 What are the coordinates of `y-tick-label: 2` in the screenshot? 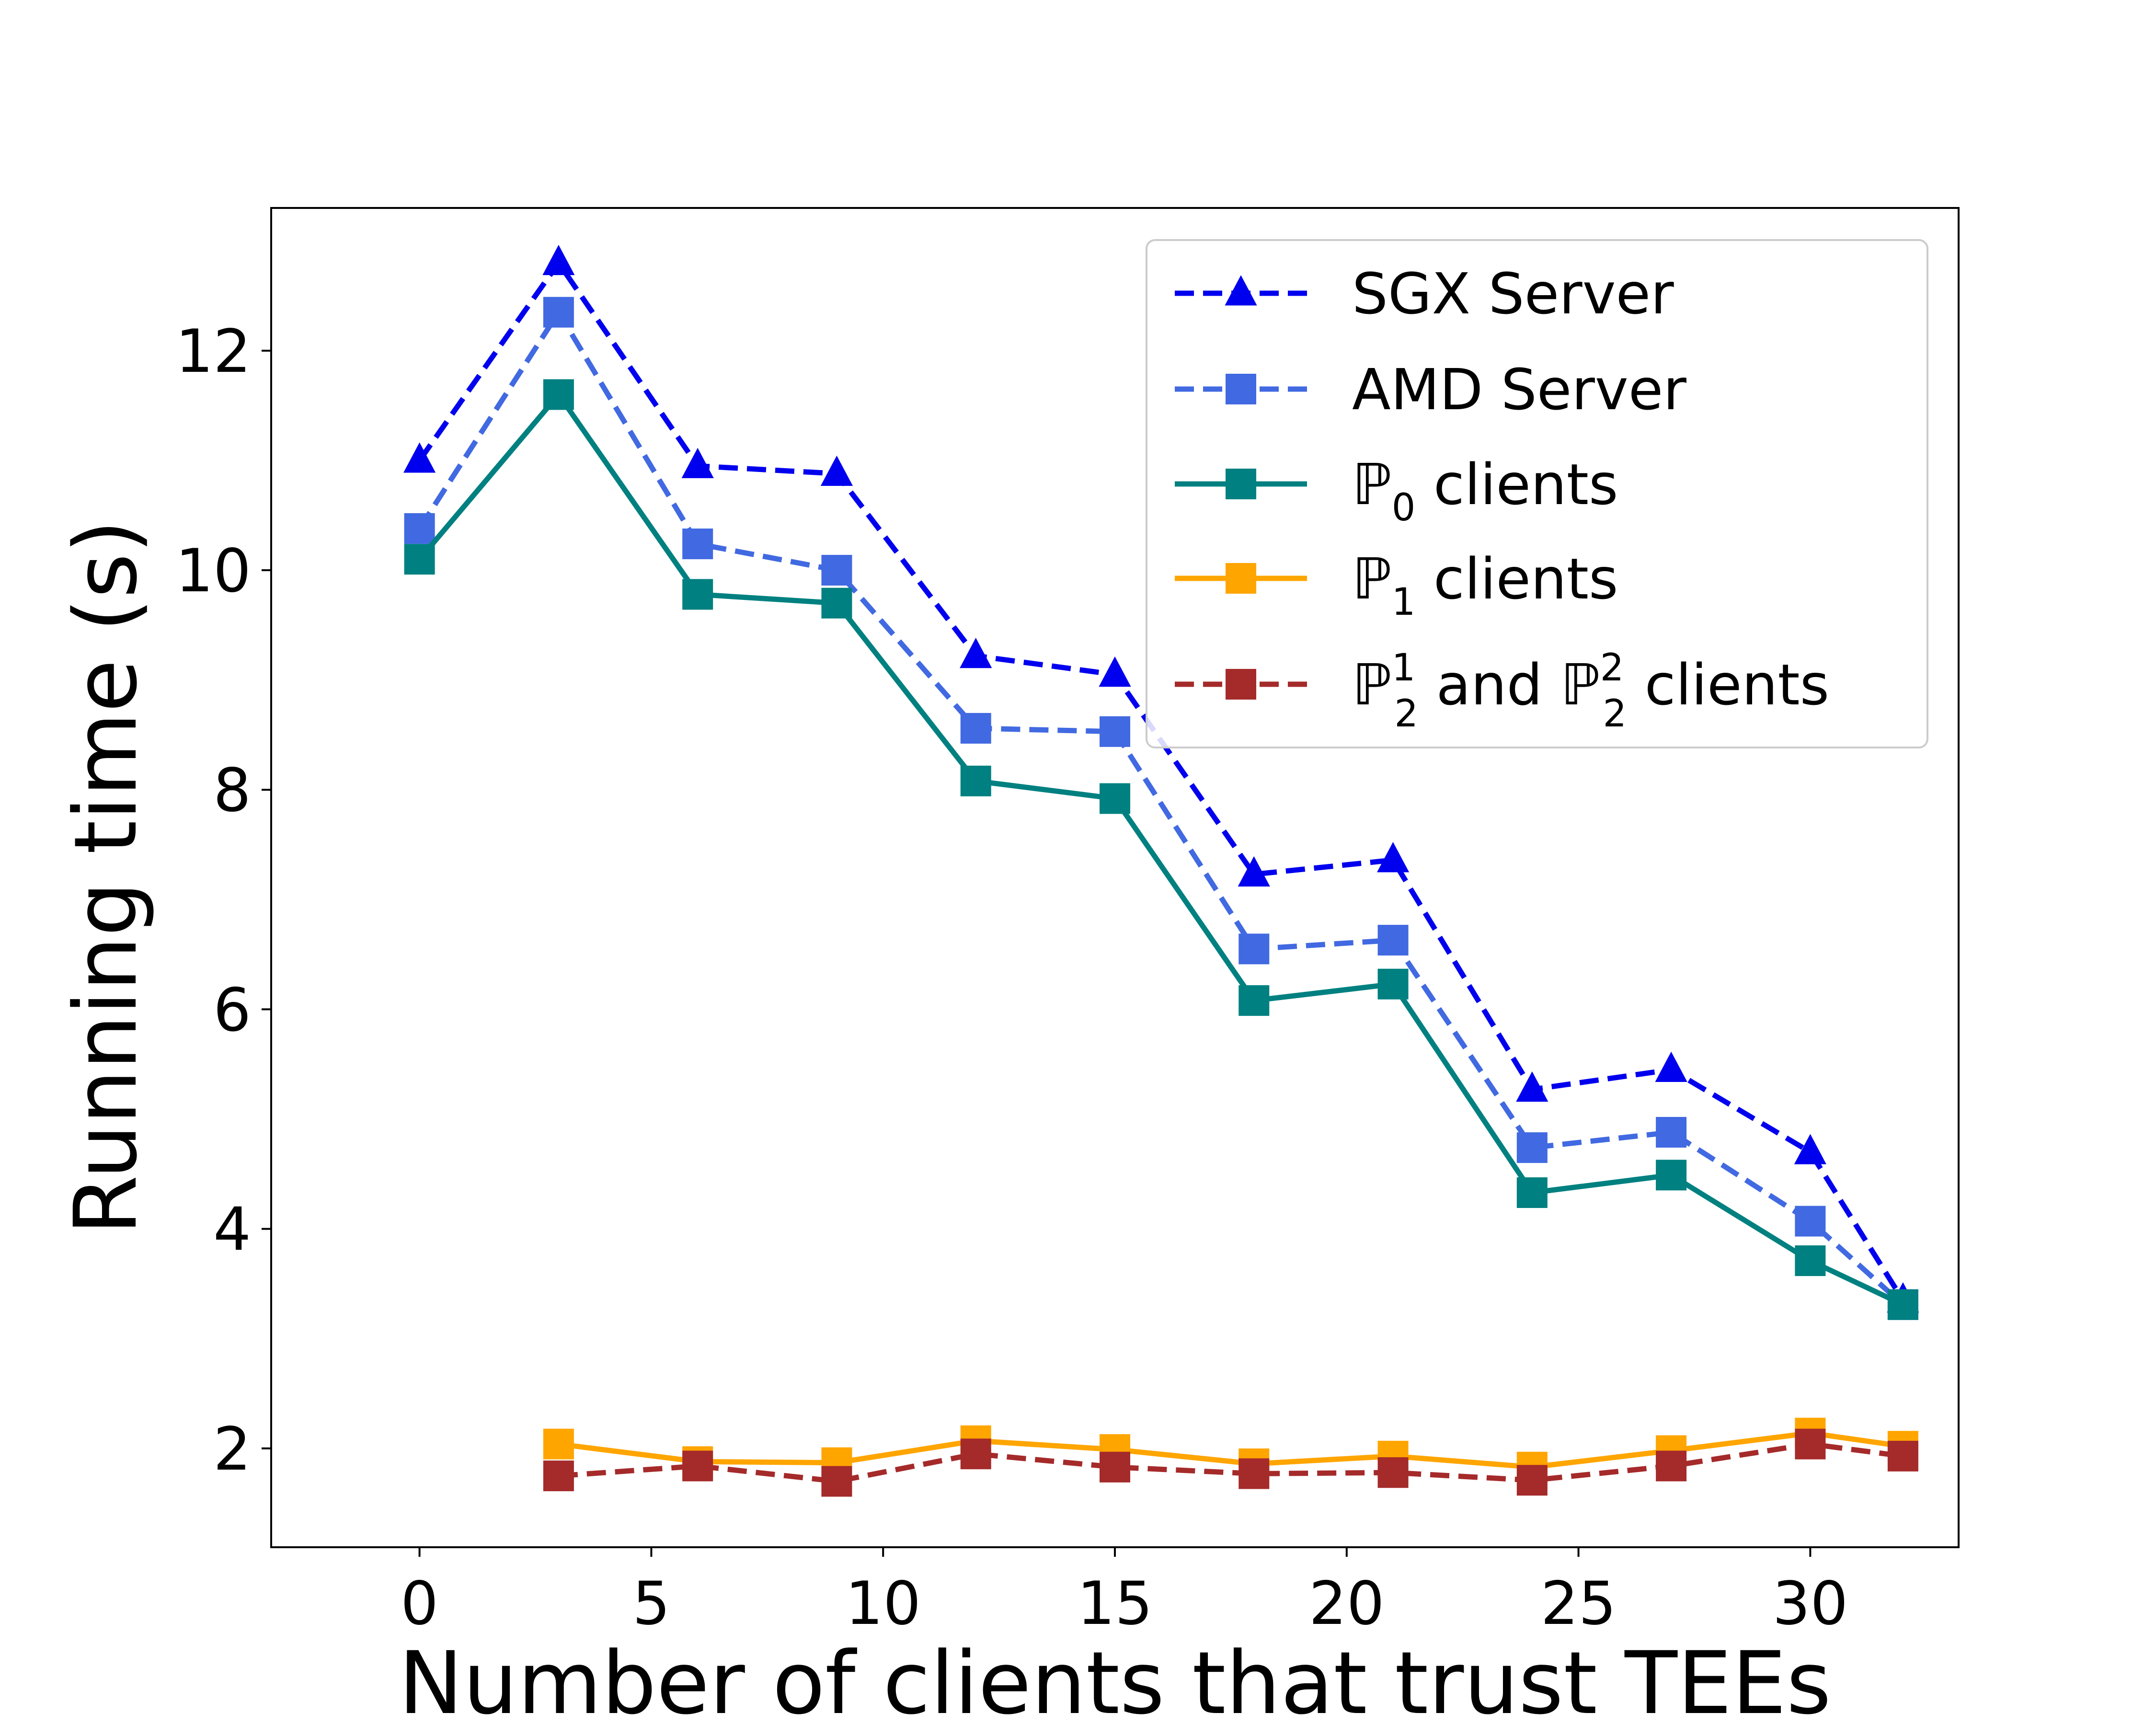 It's located at (232, 1449).